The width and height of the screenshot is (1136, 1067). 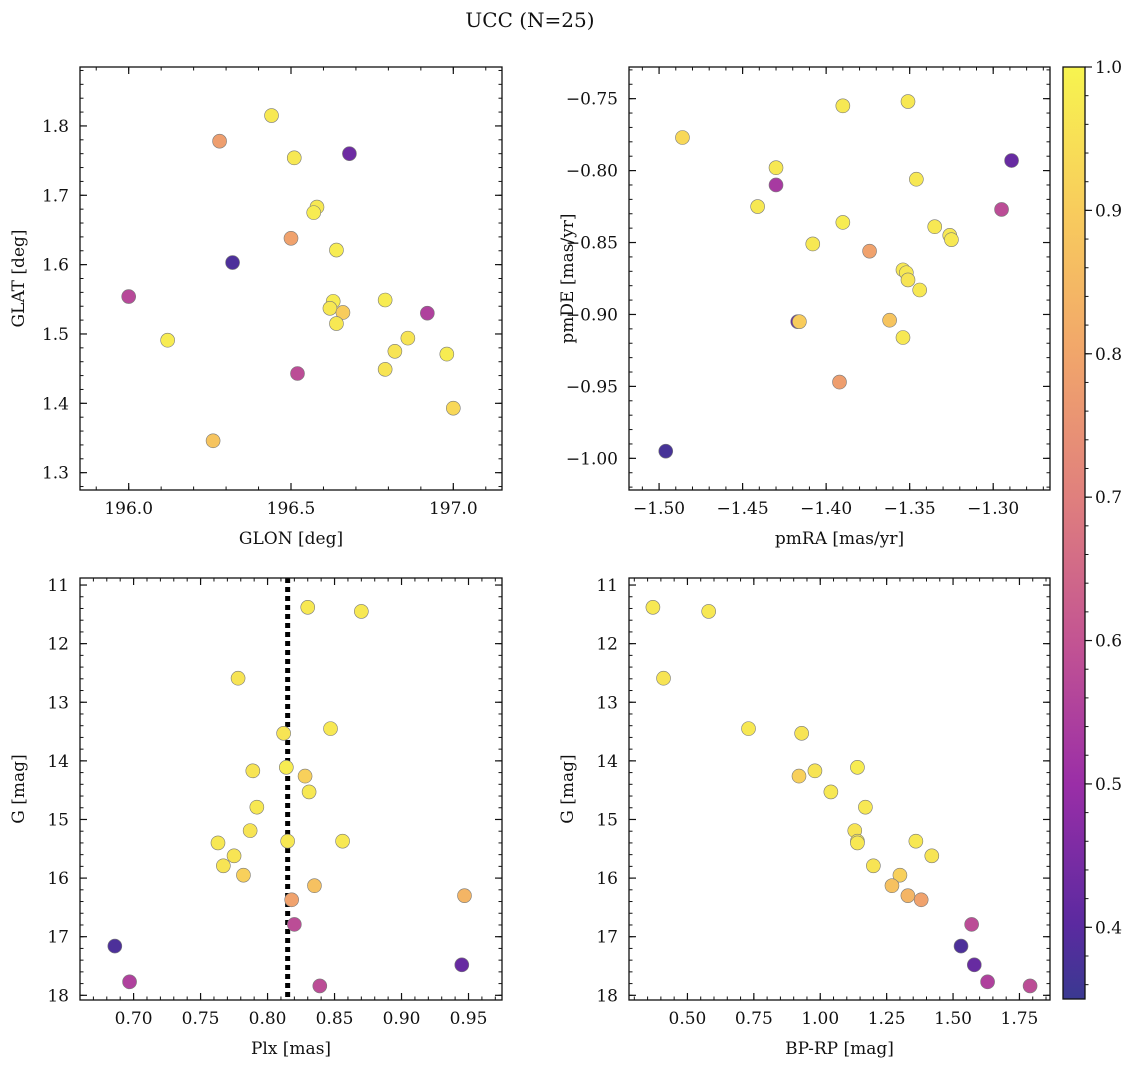 What do you see at coordinates (335, 1019) in the screenshot?
I see `x-tick-label: 0.85` at bounding box center [335, 1019].